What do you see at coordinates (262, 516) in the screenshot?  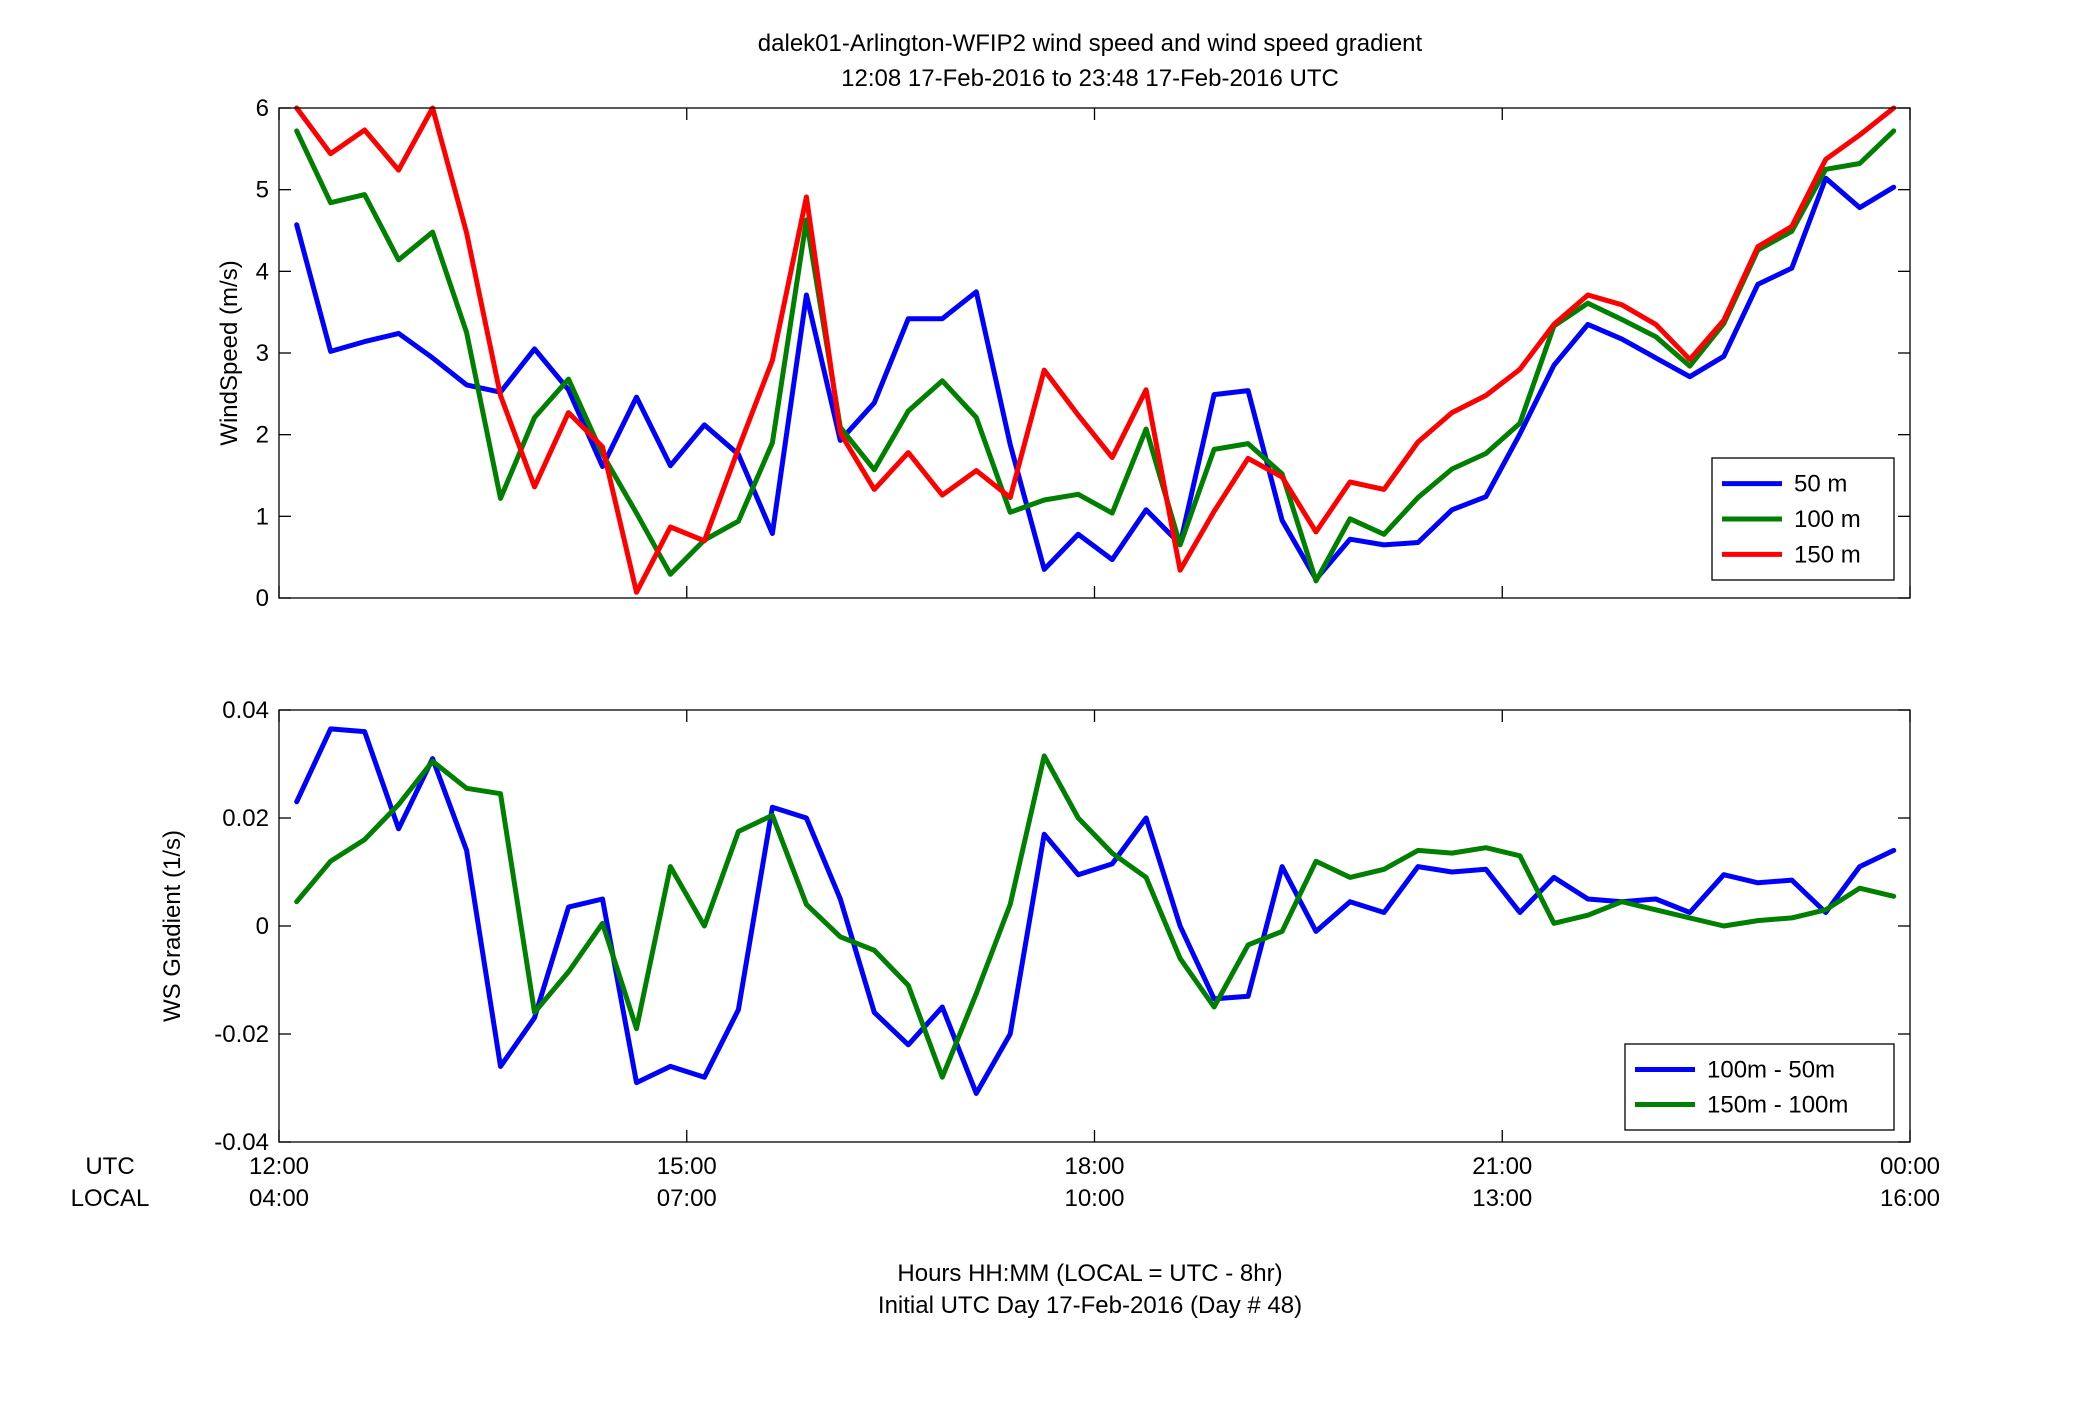 I see `y-tick-label: 1` at bounding box center [262, 516].